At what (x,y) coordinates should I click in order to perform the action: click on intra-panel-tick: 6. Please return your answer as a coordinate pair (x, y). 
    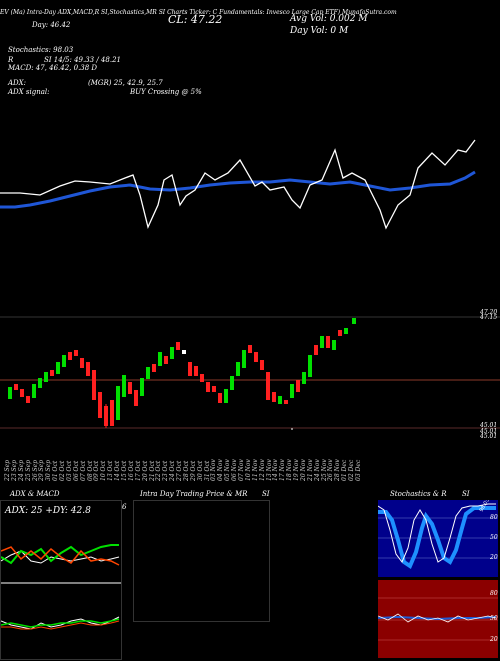
    Looking at the image, I should click on (124, 507).